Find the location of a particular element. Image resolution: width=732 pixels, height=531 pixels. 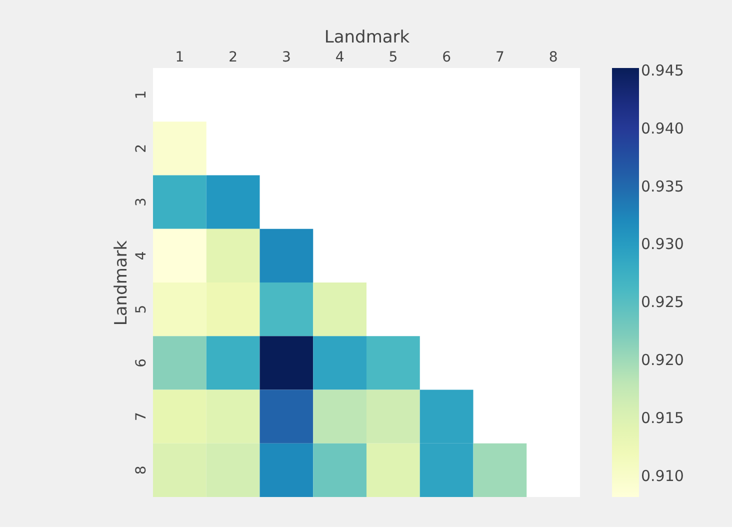

x-tick-label: 3 is located at coordinates (286, 58).